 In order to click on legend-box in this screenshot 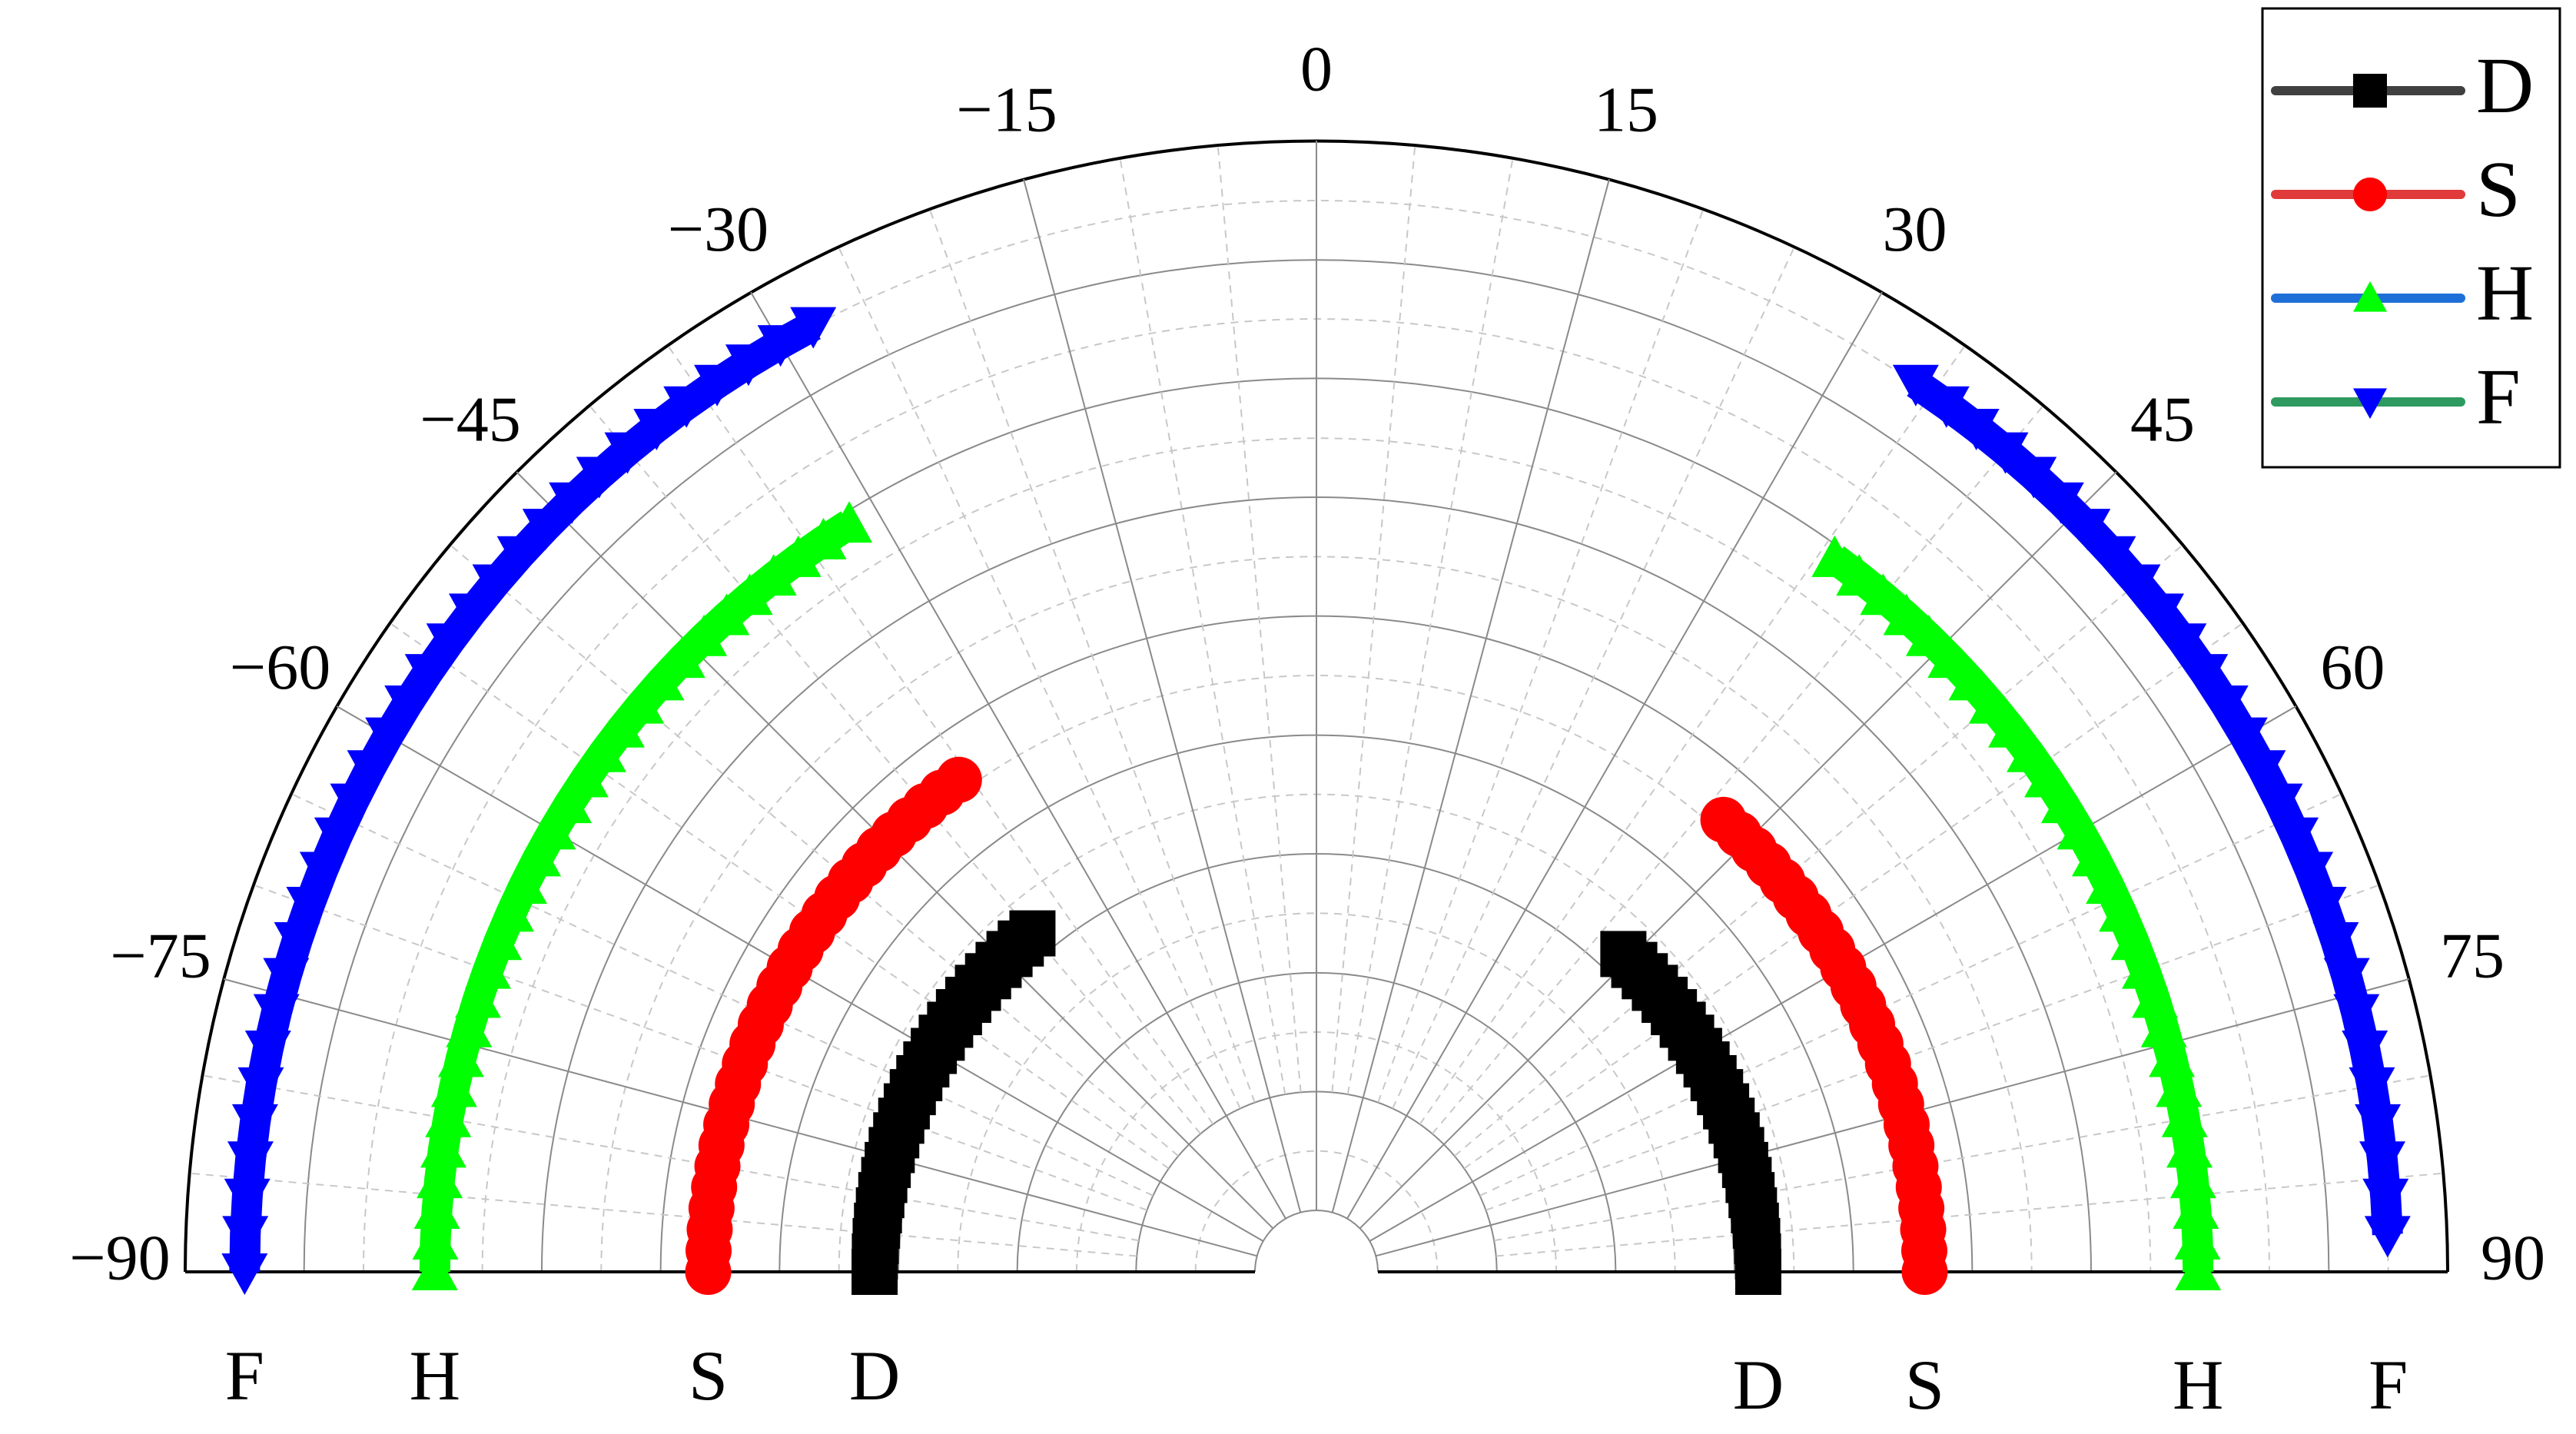, I will do `click(2411, 238)`.